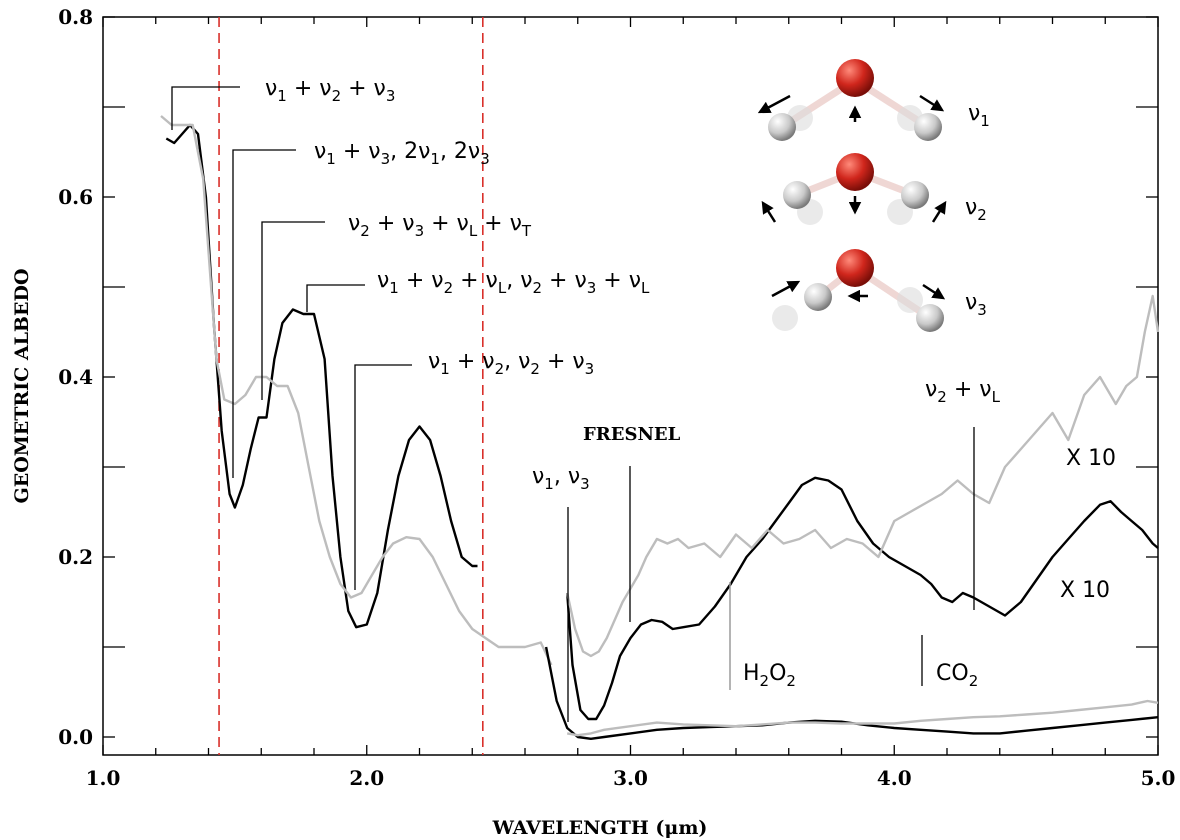 The image size is (1180, 840). I want to click on mode-label-nu1: ν1, so click(979, 115).